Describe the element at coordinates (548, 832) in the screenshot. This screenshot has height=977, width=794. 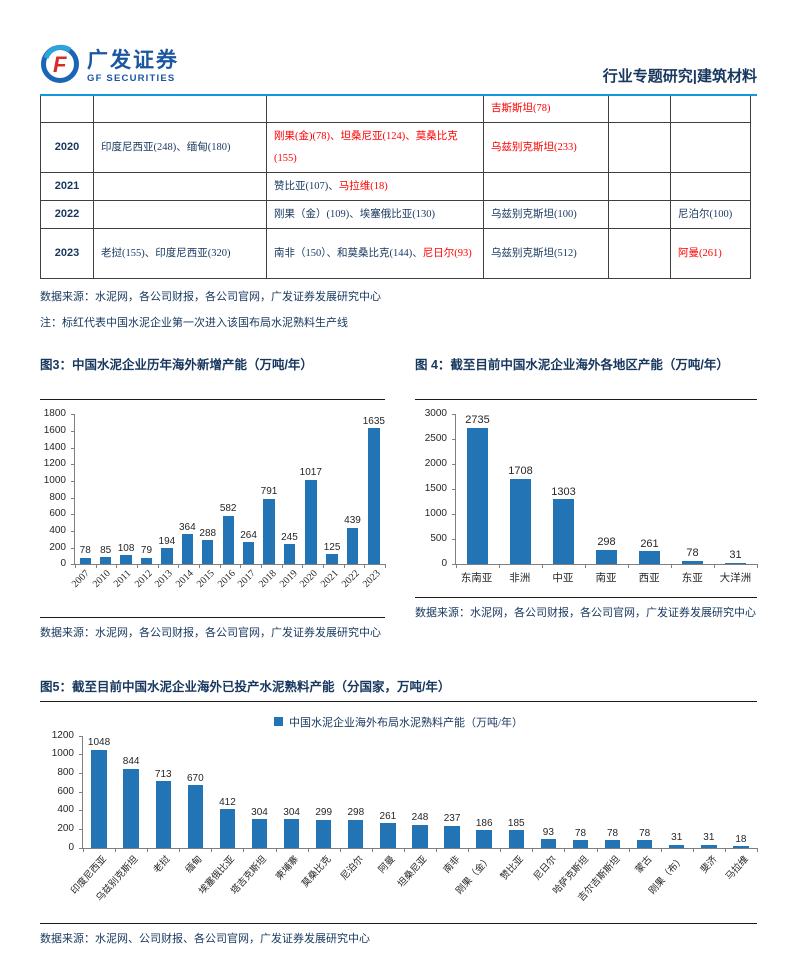
I see `bar-value-label: 93` at that location.